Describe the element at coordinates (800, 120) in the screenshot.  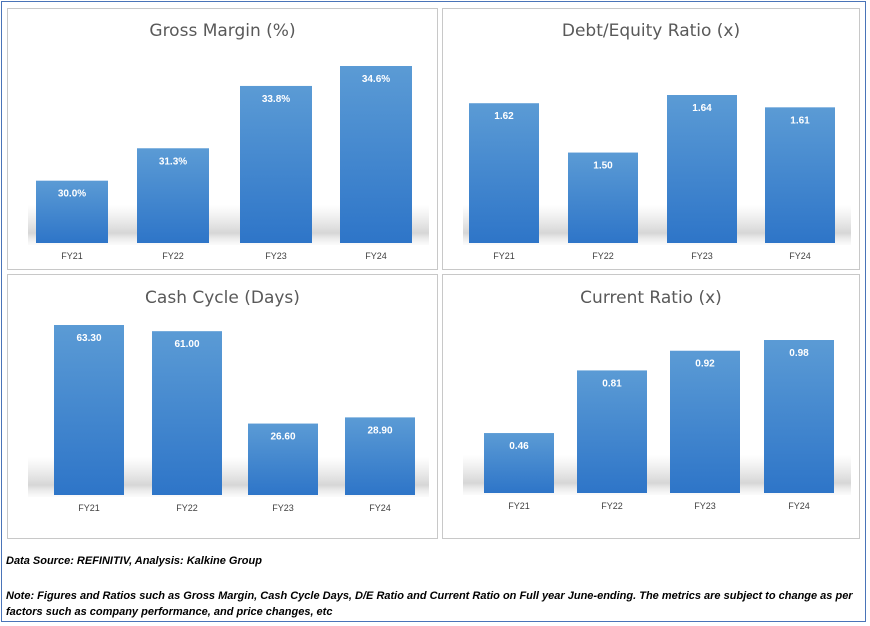
I see `data-label: 1.61` at that location.